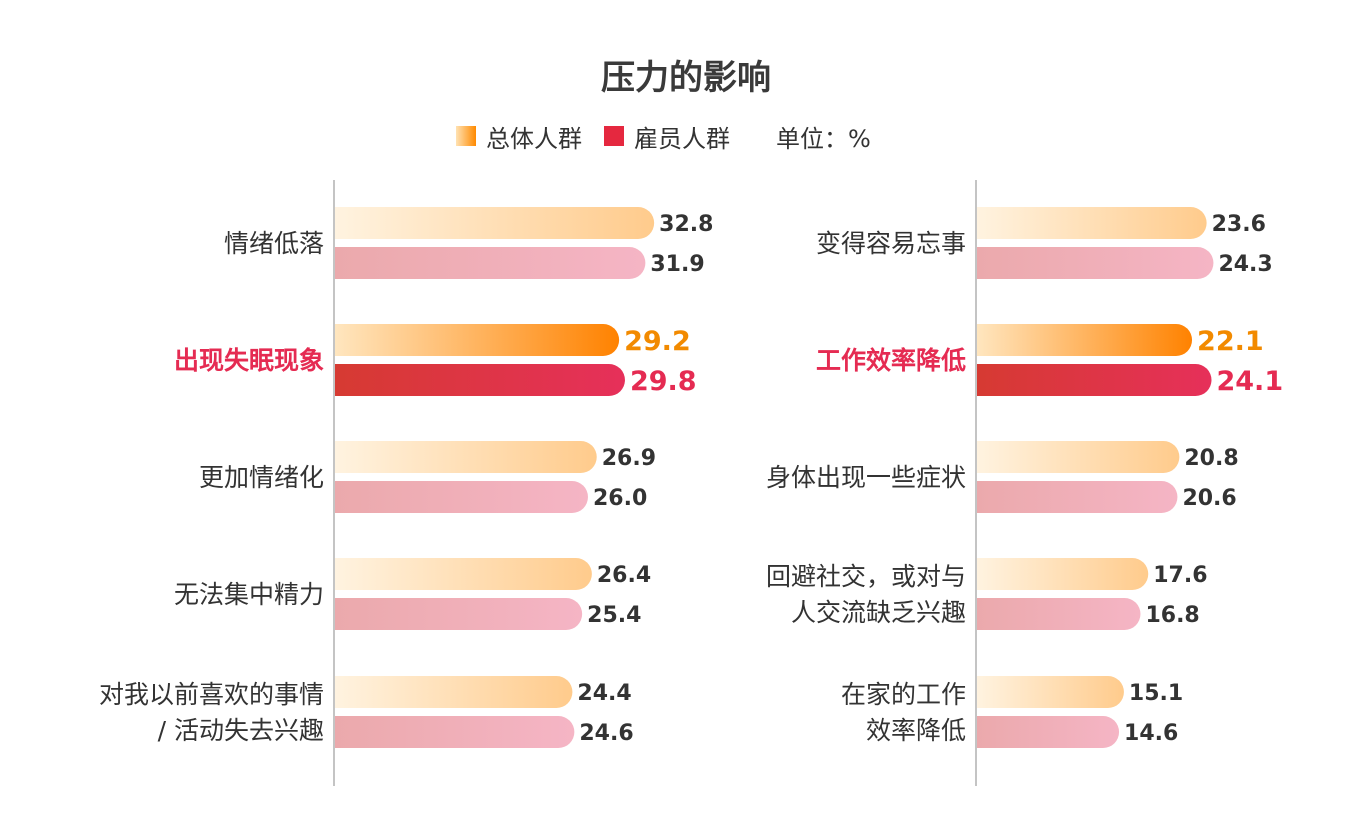  I want to click on legend-swatch-total, so click(466, 136).